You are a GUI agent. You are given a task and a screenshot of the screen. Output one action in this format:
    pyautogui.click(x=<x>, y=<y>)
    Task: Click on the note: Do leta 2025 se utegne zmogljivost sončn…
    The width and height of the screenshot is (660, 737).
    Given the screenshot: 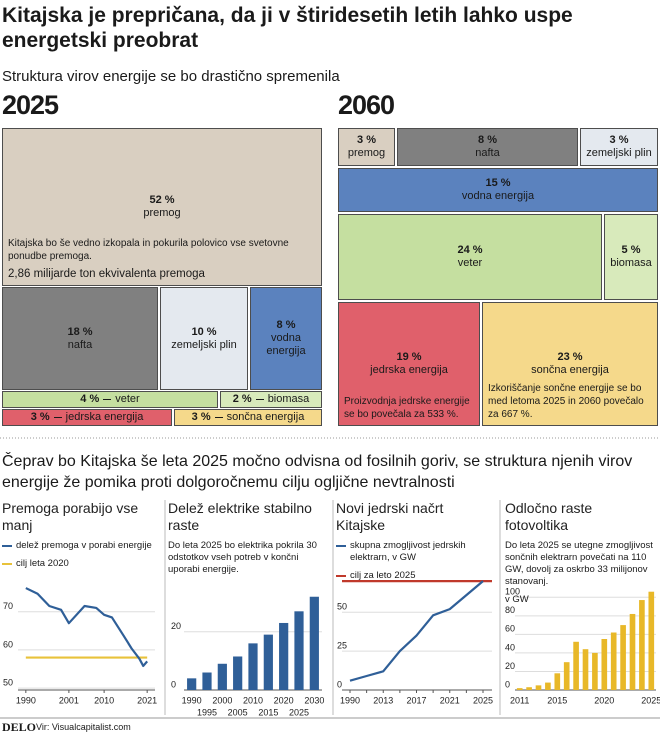 What is the action you would take?
    pyautogui.click(x=579, y=563)
    